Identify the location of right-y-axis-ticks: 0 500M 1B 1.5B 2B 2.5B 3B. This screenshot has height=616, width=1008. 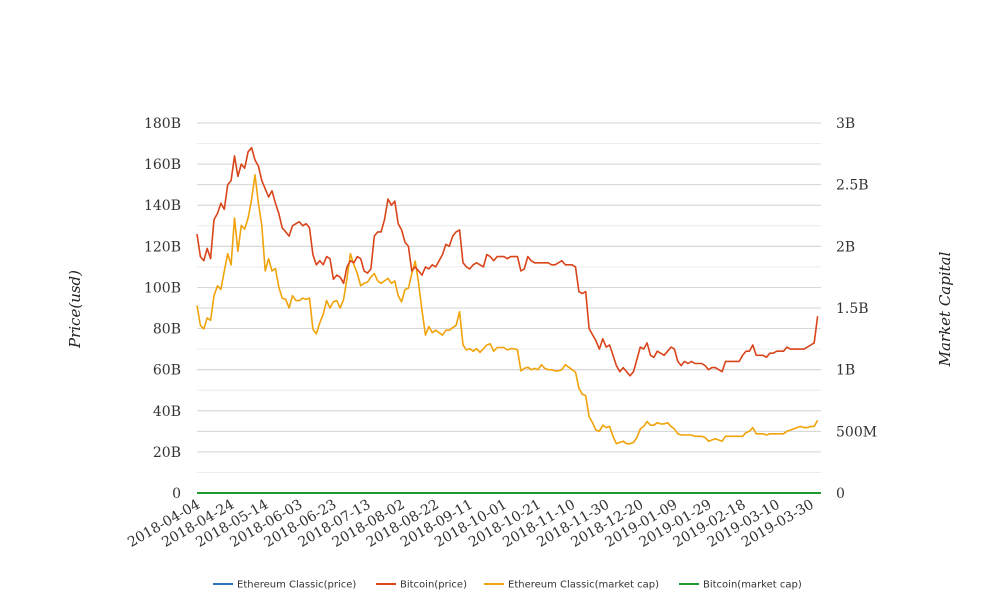
(856, 309).